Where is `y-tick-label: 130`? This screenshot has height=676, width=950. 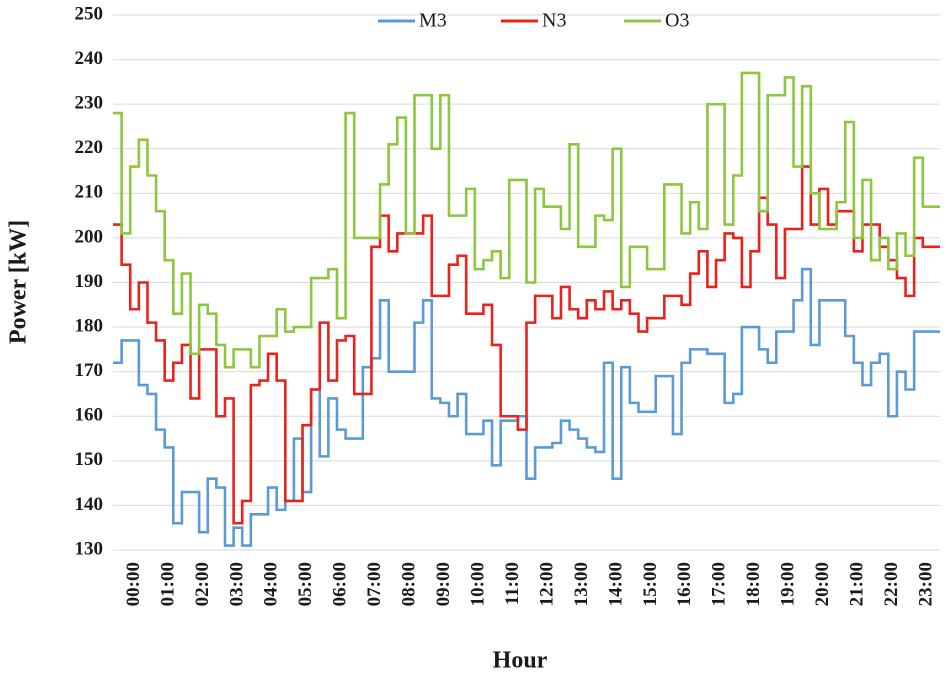 y-tick-label: 130 is located at coordinates (89, 548).